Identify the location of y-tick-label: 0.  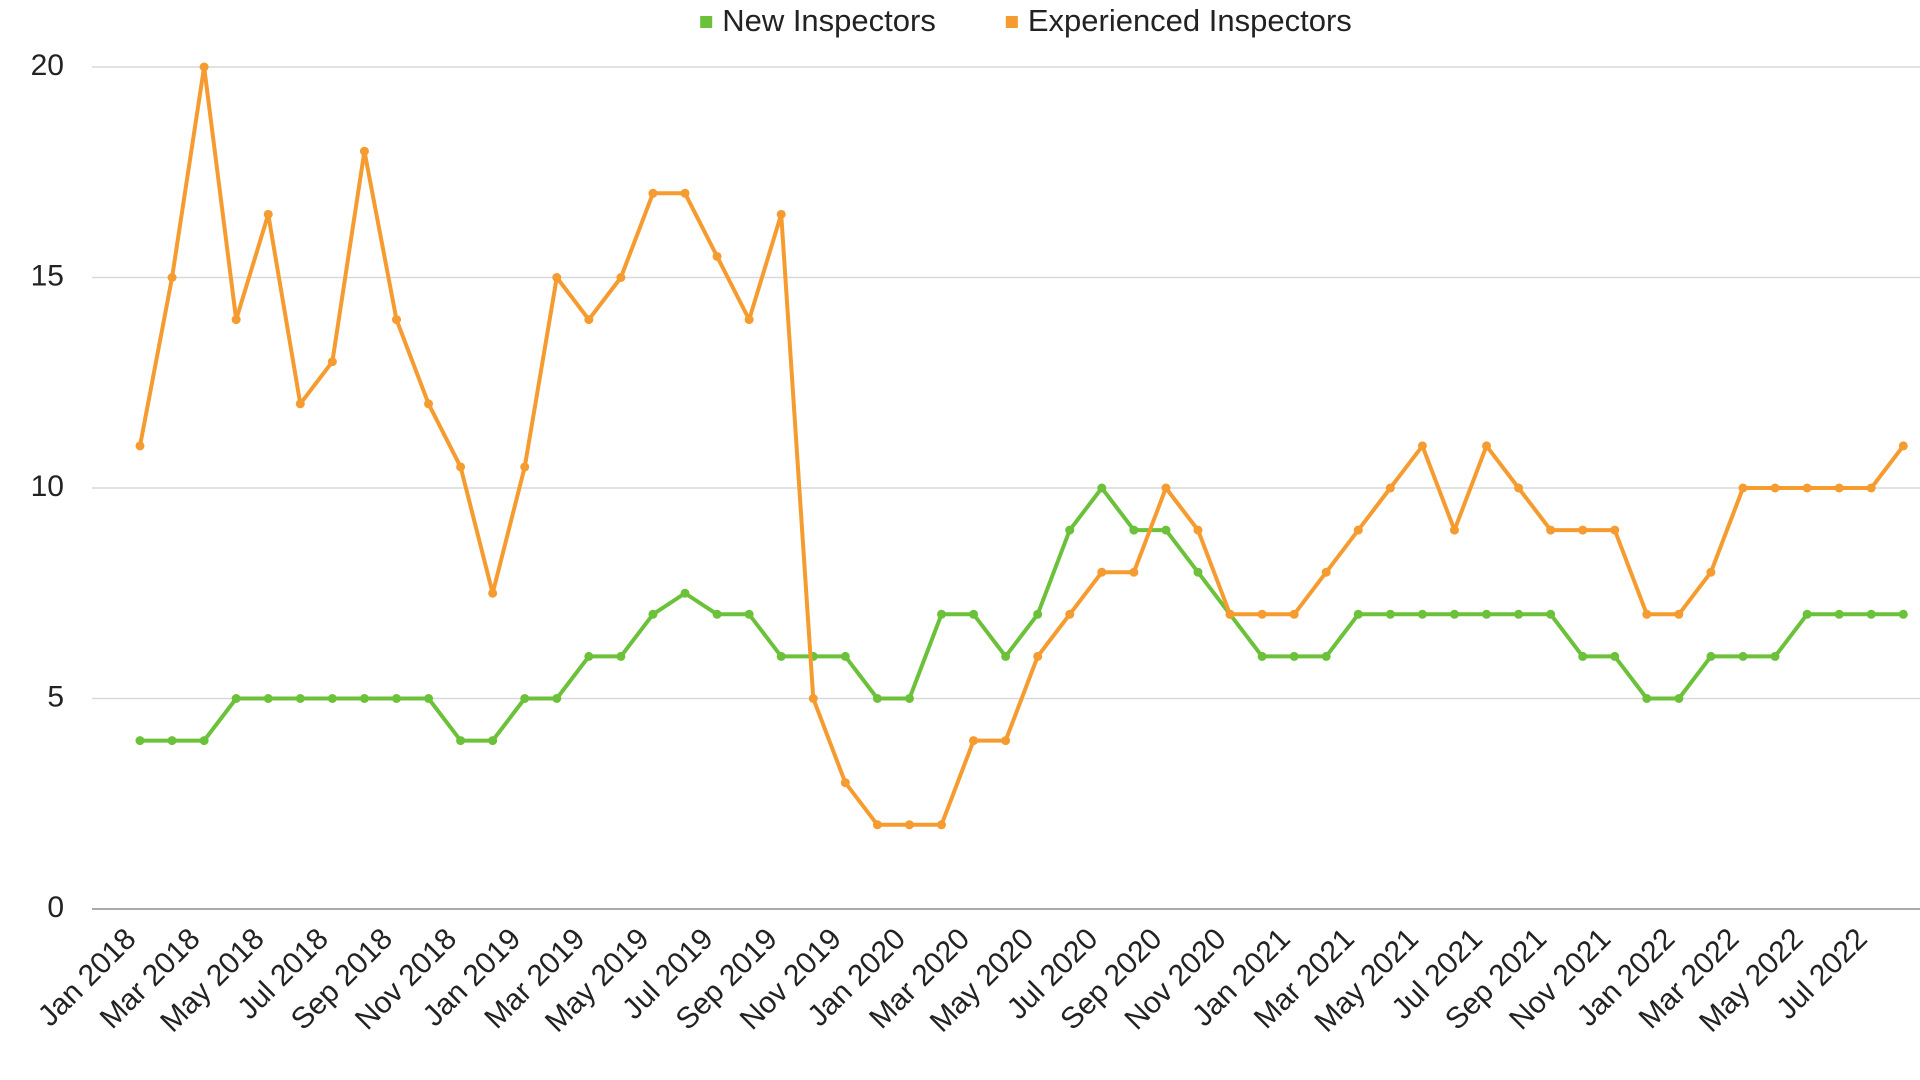
(55, 907).